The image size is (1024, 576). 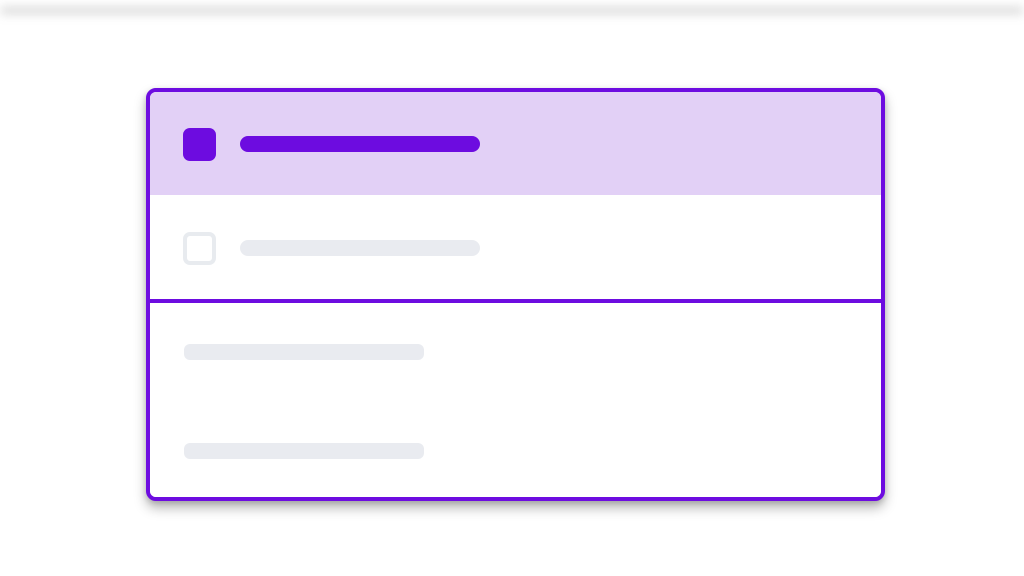 What do you see at coordinates (199, 144) in the screenshot?
I see `checkbox-checked-icon` at bounding box center [199, 144].